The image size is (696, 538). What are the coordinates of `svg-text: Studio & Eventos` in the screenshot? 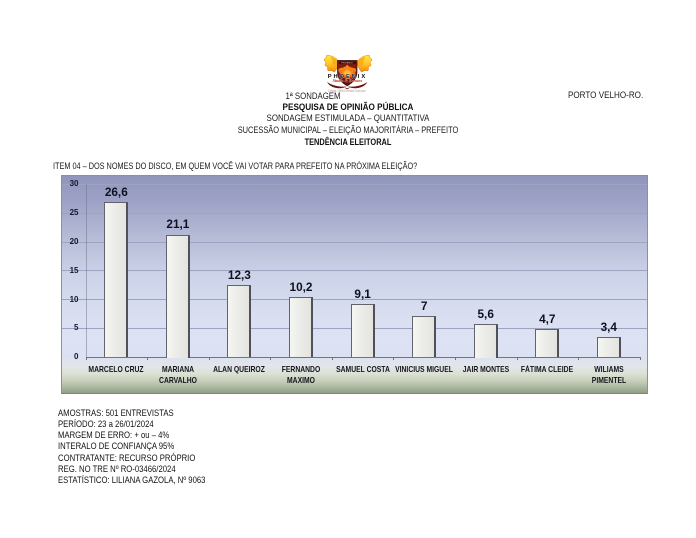 It's located at (348, 80).